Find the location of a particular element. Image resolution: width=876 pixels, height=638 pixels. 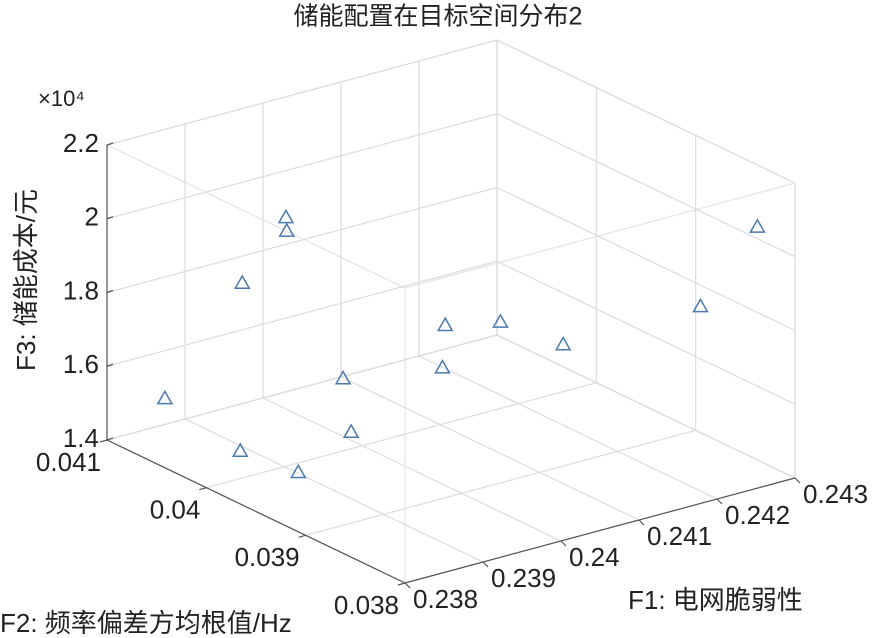

z-tick-label: 1.4 is located at coordinates (81, 438).